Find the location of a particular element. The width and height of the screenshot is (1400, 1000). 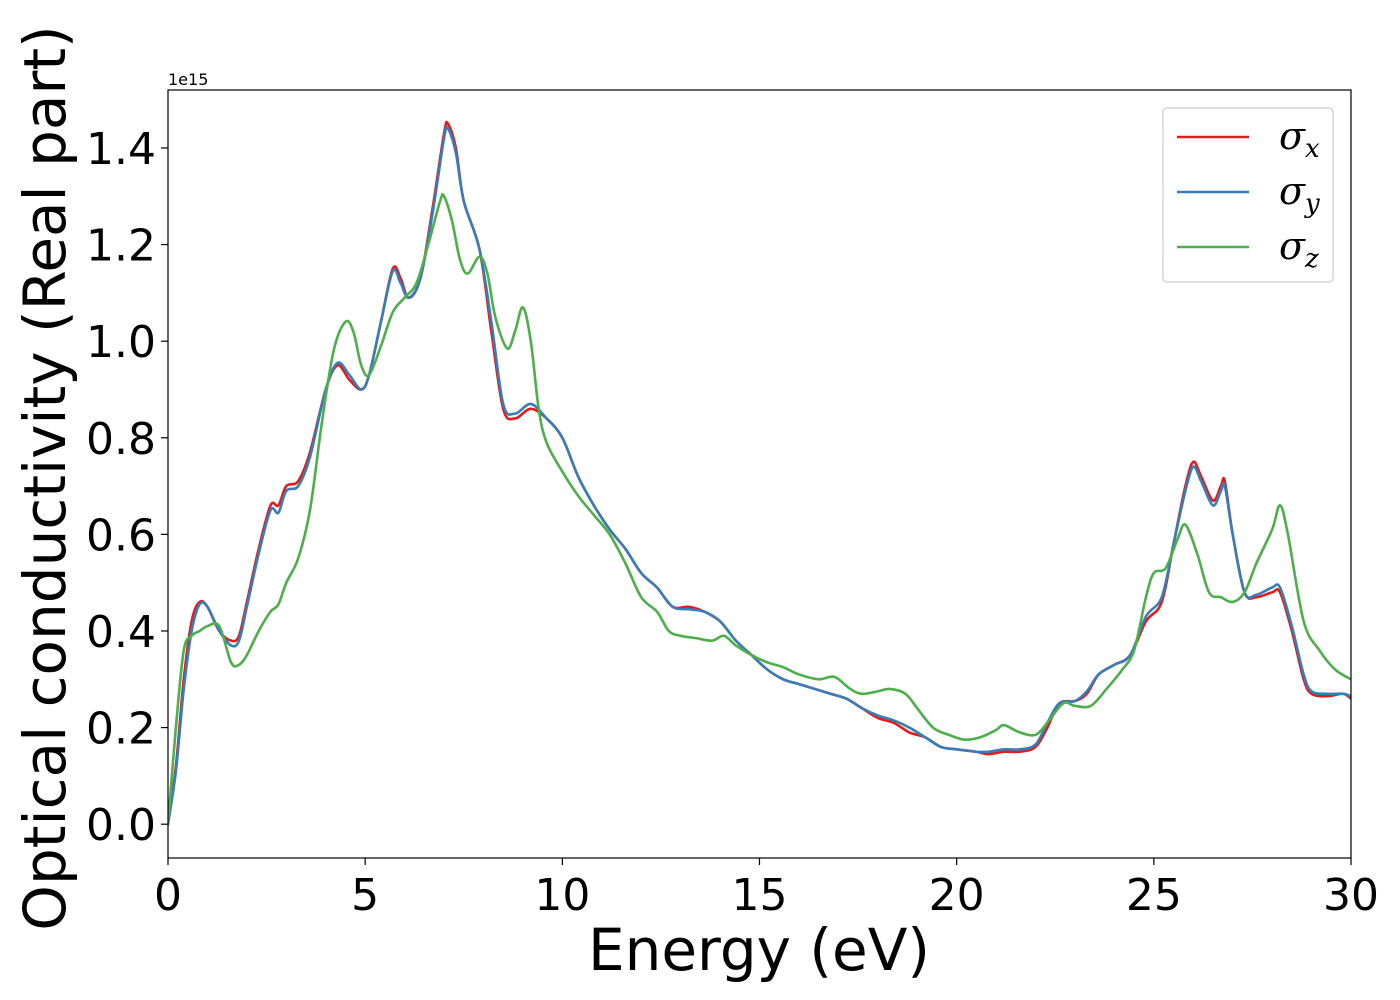

y-tick-label: 0.8 is located at coordinates (121, 439).